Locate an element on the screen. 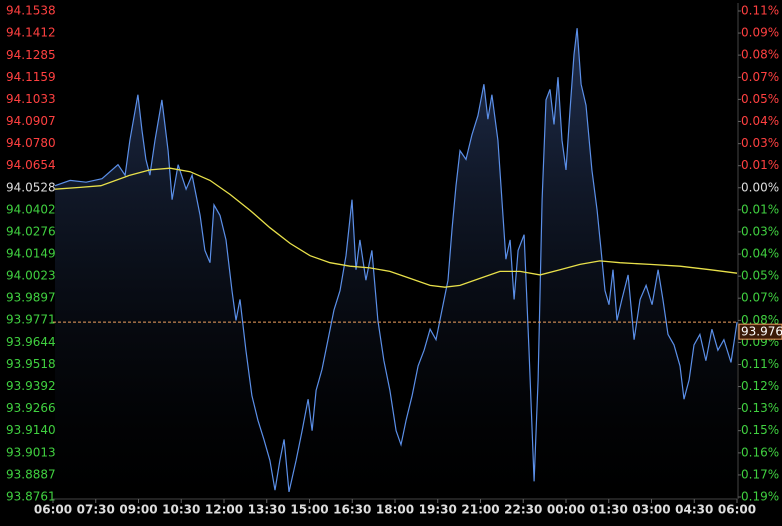  y-tick-label: 94.1159 is located at coordinates (31, 77).